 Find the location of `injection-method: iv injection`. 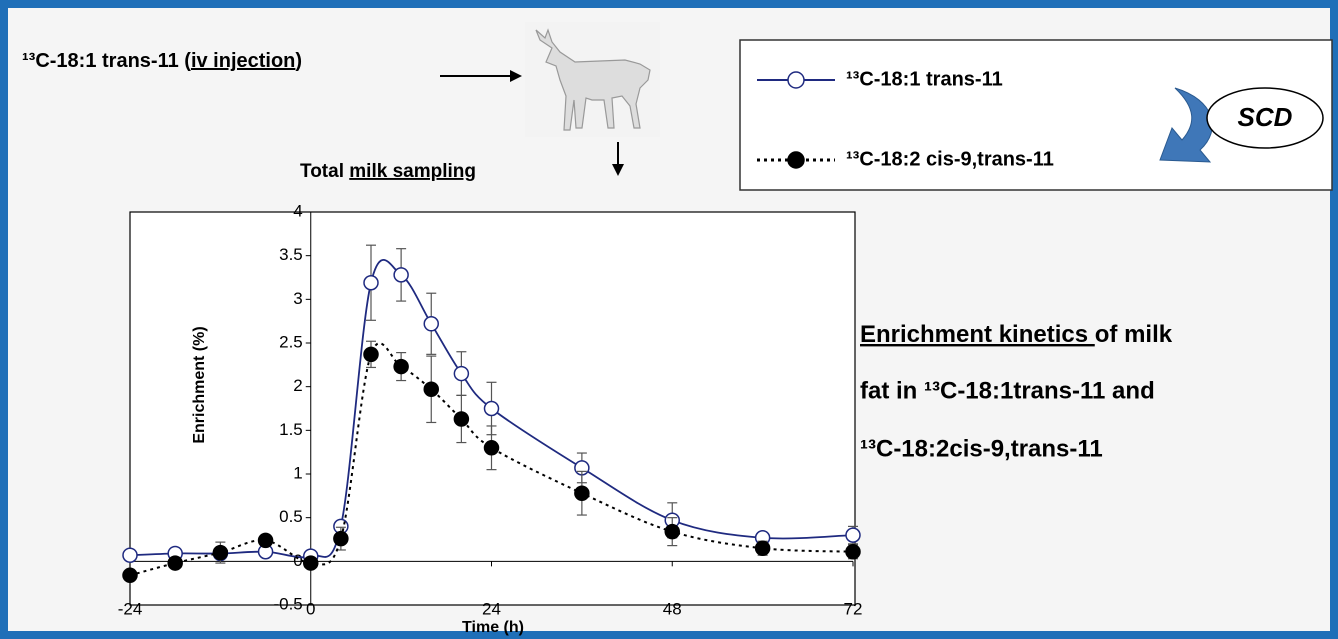

injection-method: iv injection is located at coordinates (243, 61).